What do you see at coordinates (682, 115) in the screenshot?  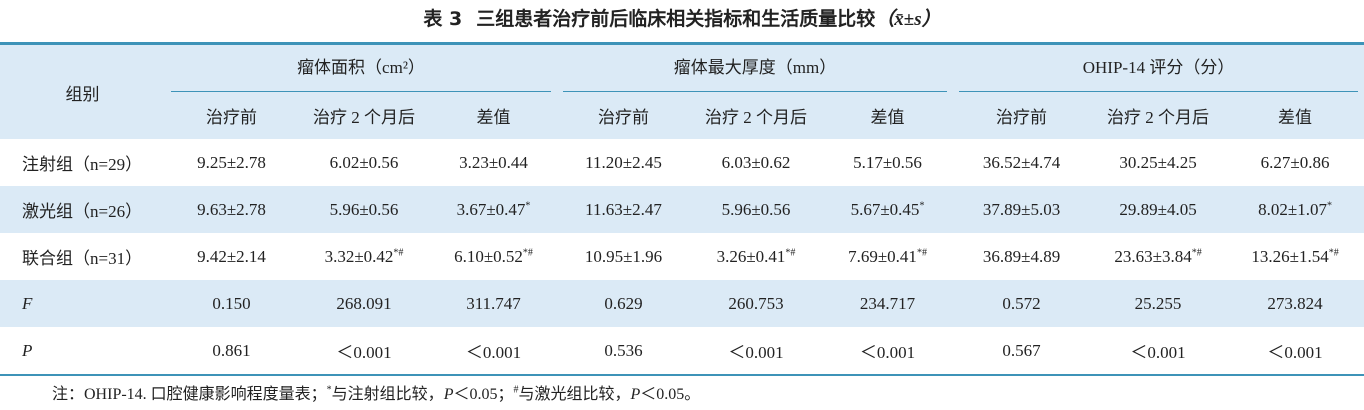 I see `subheader-row: 治疗前 治疗 2 个月后 差值 治疗前 治疗 2 个月后 差值 治疗前 治疗 2 个月后 差值` at bounding box center [682, 115].